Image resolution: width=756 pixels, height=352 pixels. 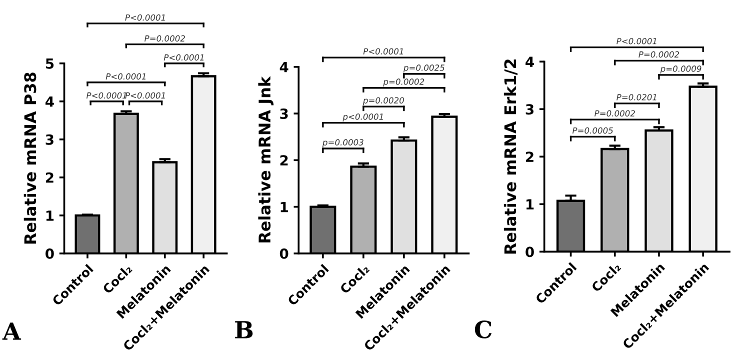 What do you see at coordinates (362, 118) in the screenshot?
I see `annotation: p<0.0001` at bounding box center [362, 118].